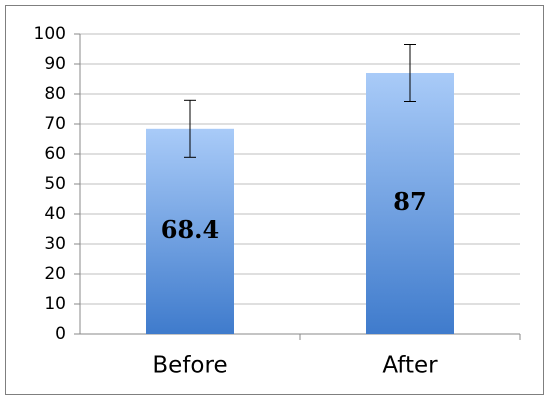 This screenshot has height=402, width=550. Describe the element at coordinates (189, 366) in the screenshot. I see `x-tick-label: Before` at that location.